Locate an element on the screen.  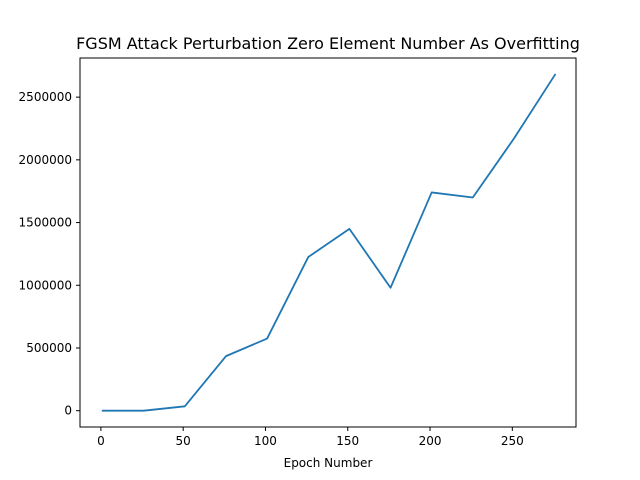
y-tick-label: 1500000 is located at coordinates (45, 223).